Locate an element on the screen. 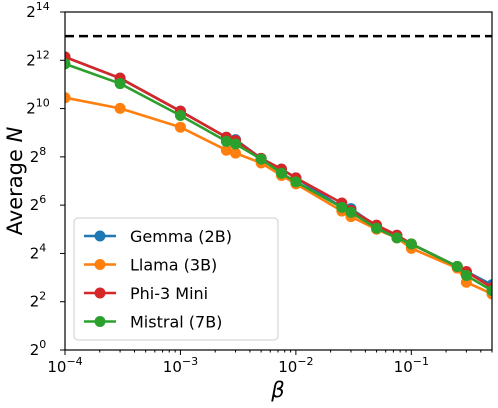 The width and height of the screenshot is (498, 408). legend-box is located at coordinates (176, 279).